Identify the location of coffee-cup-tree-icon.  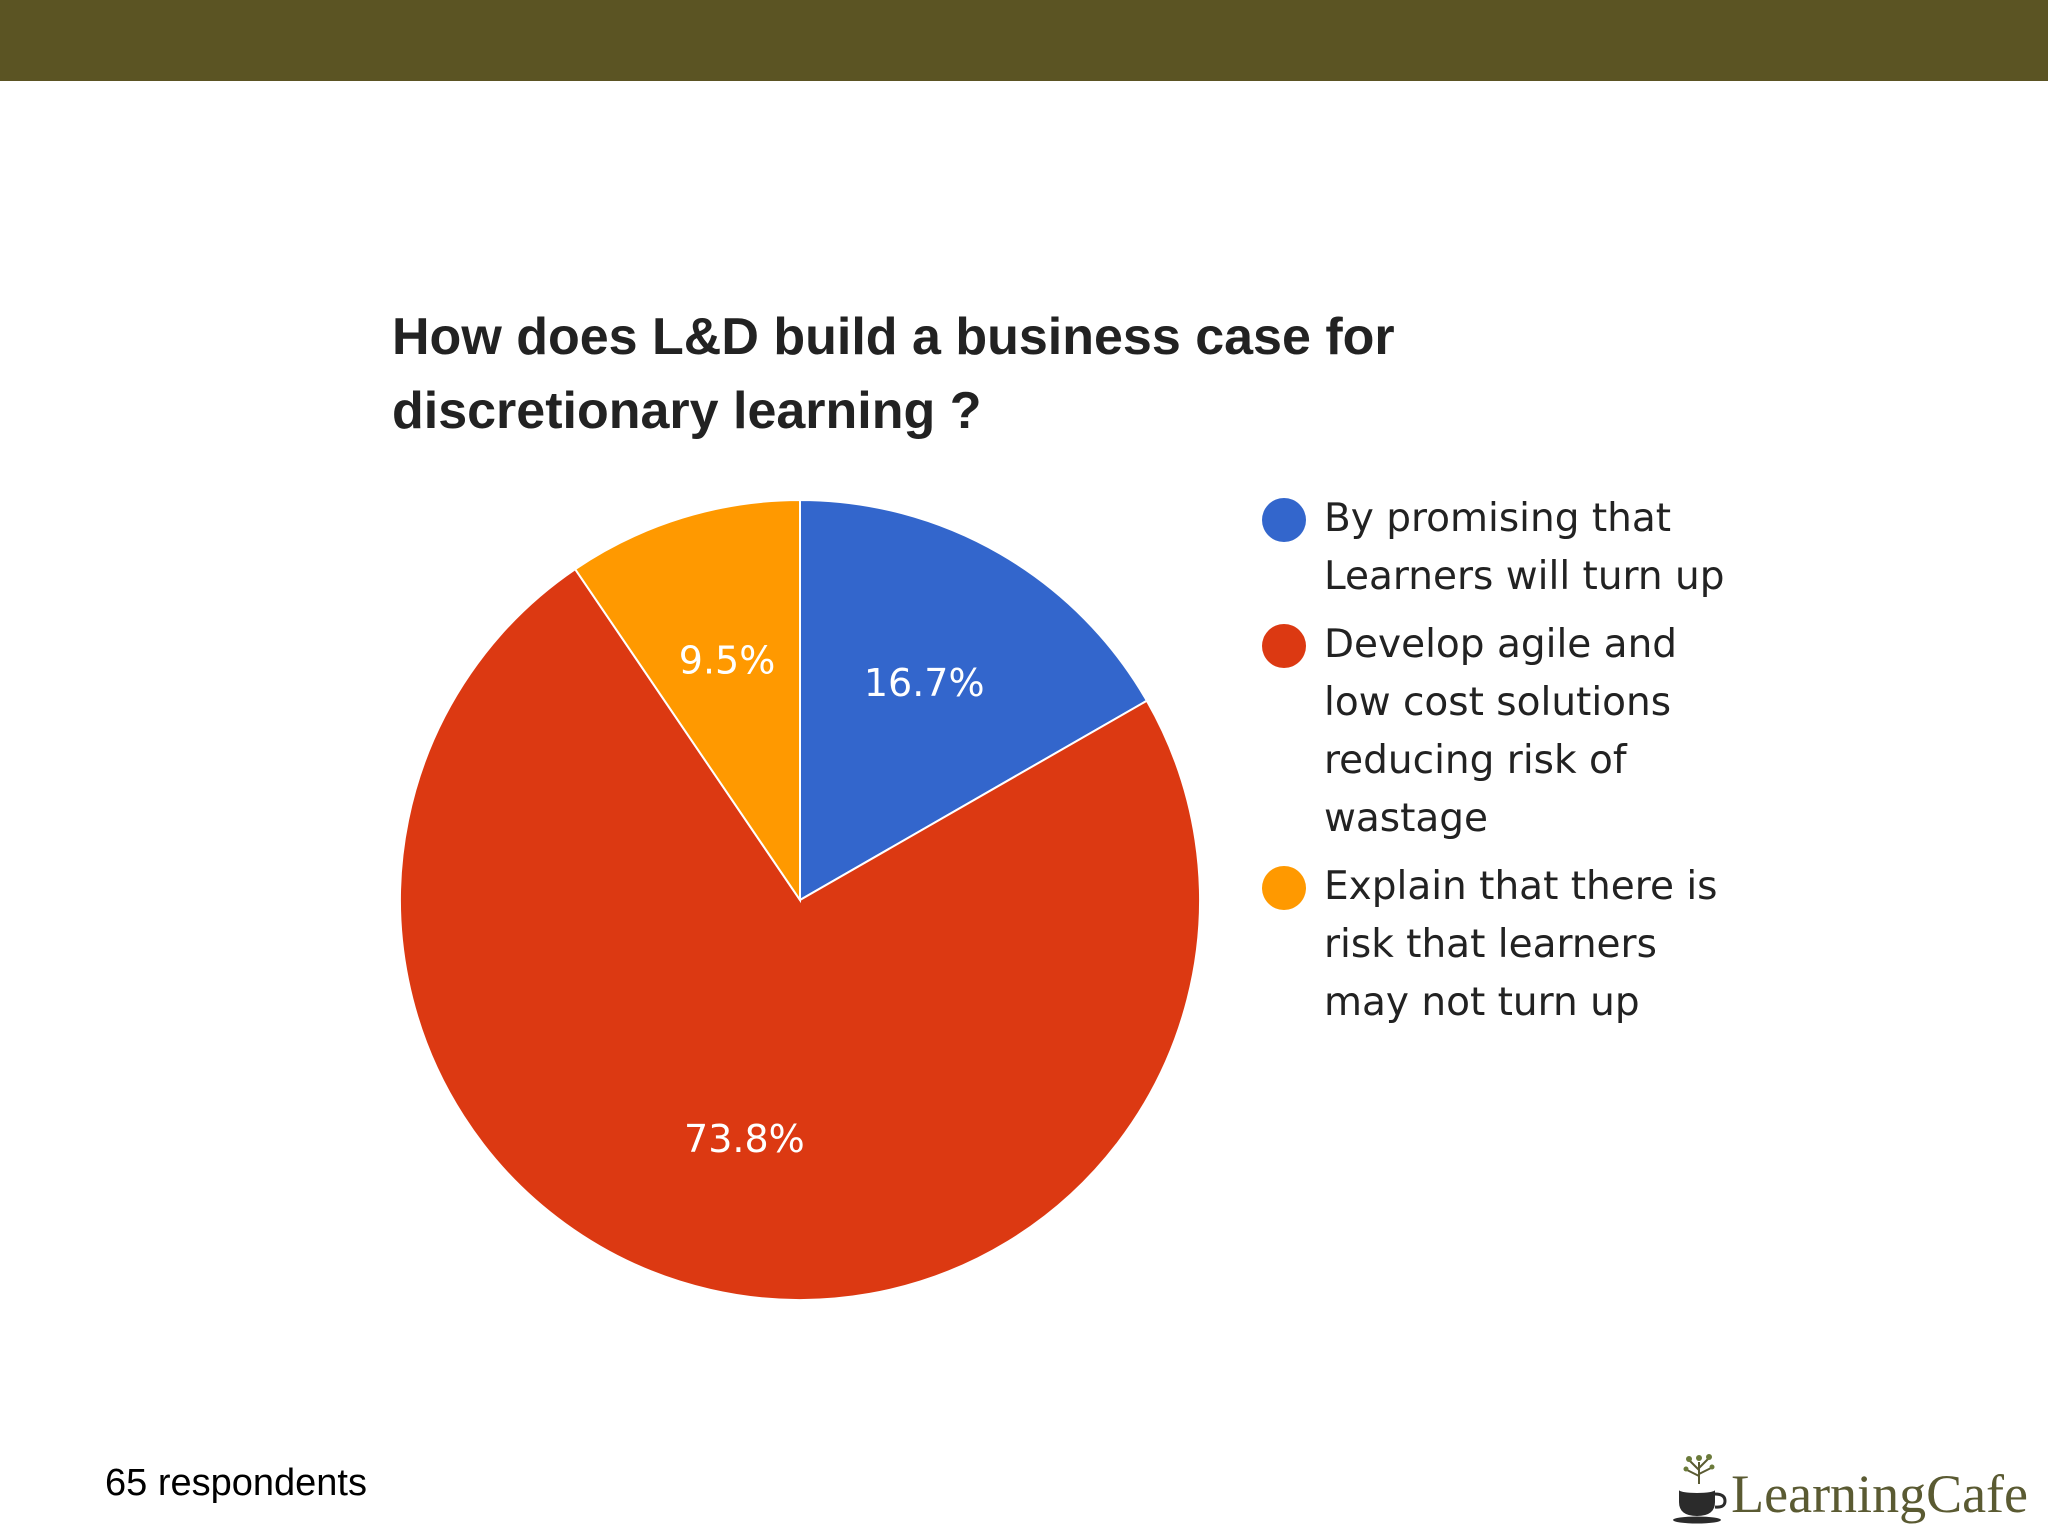
(1700, 1489).